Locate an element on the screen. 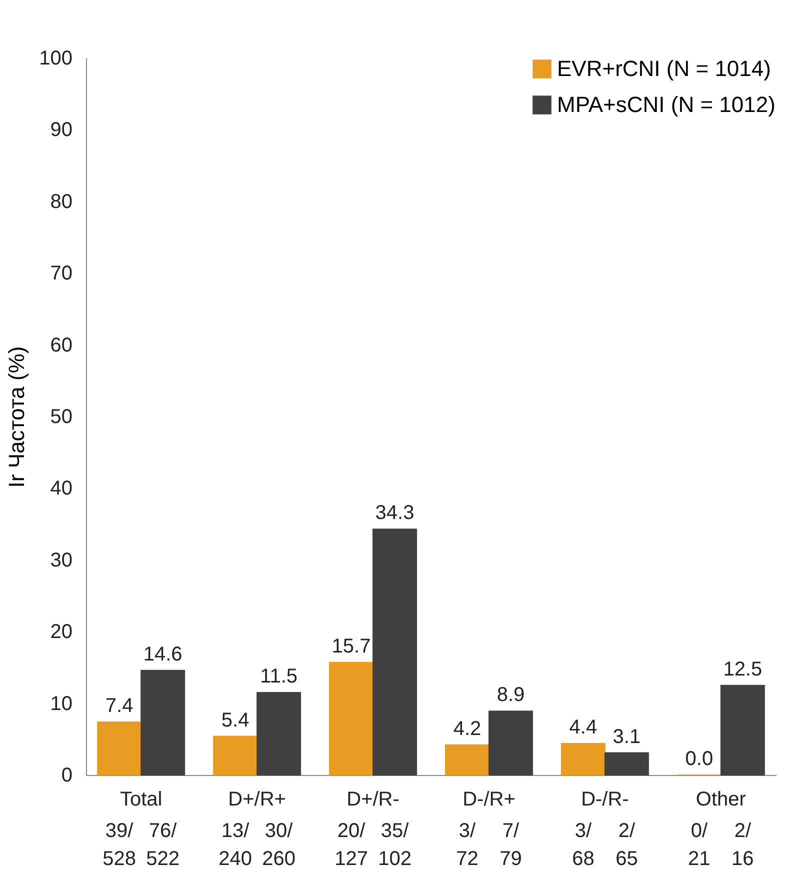 The height and width of the screenshot is (878, 811). y-tick-label: 20 is located at coordinates (61, 632).